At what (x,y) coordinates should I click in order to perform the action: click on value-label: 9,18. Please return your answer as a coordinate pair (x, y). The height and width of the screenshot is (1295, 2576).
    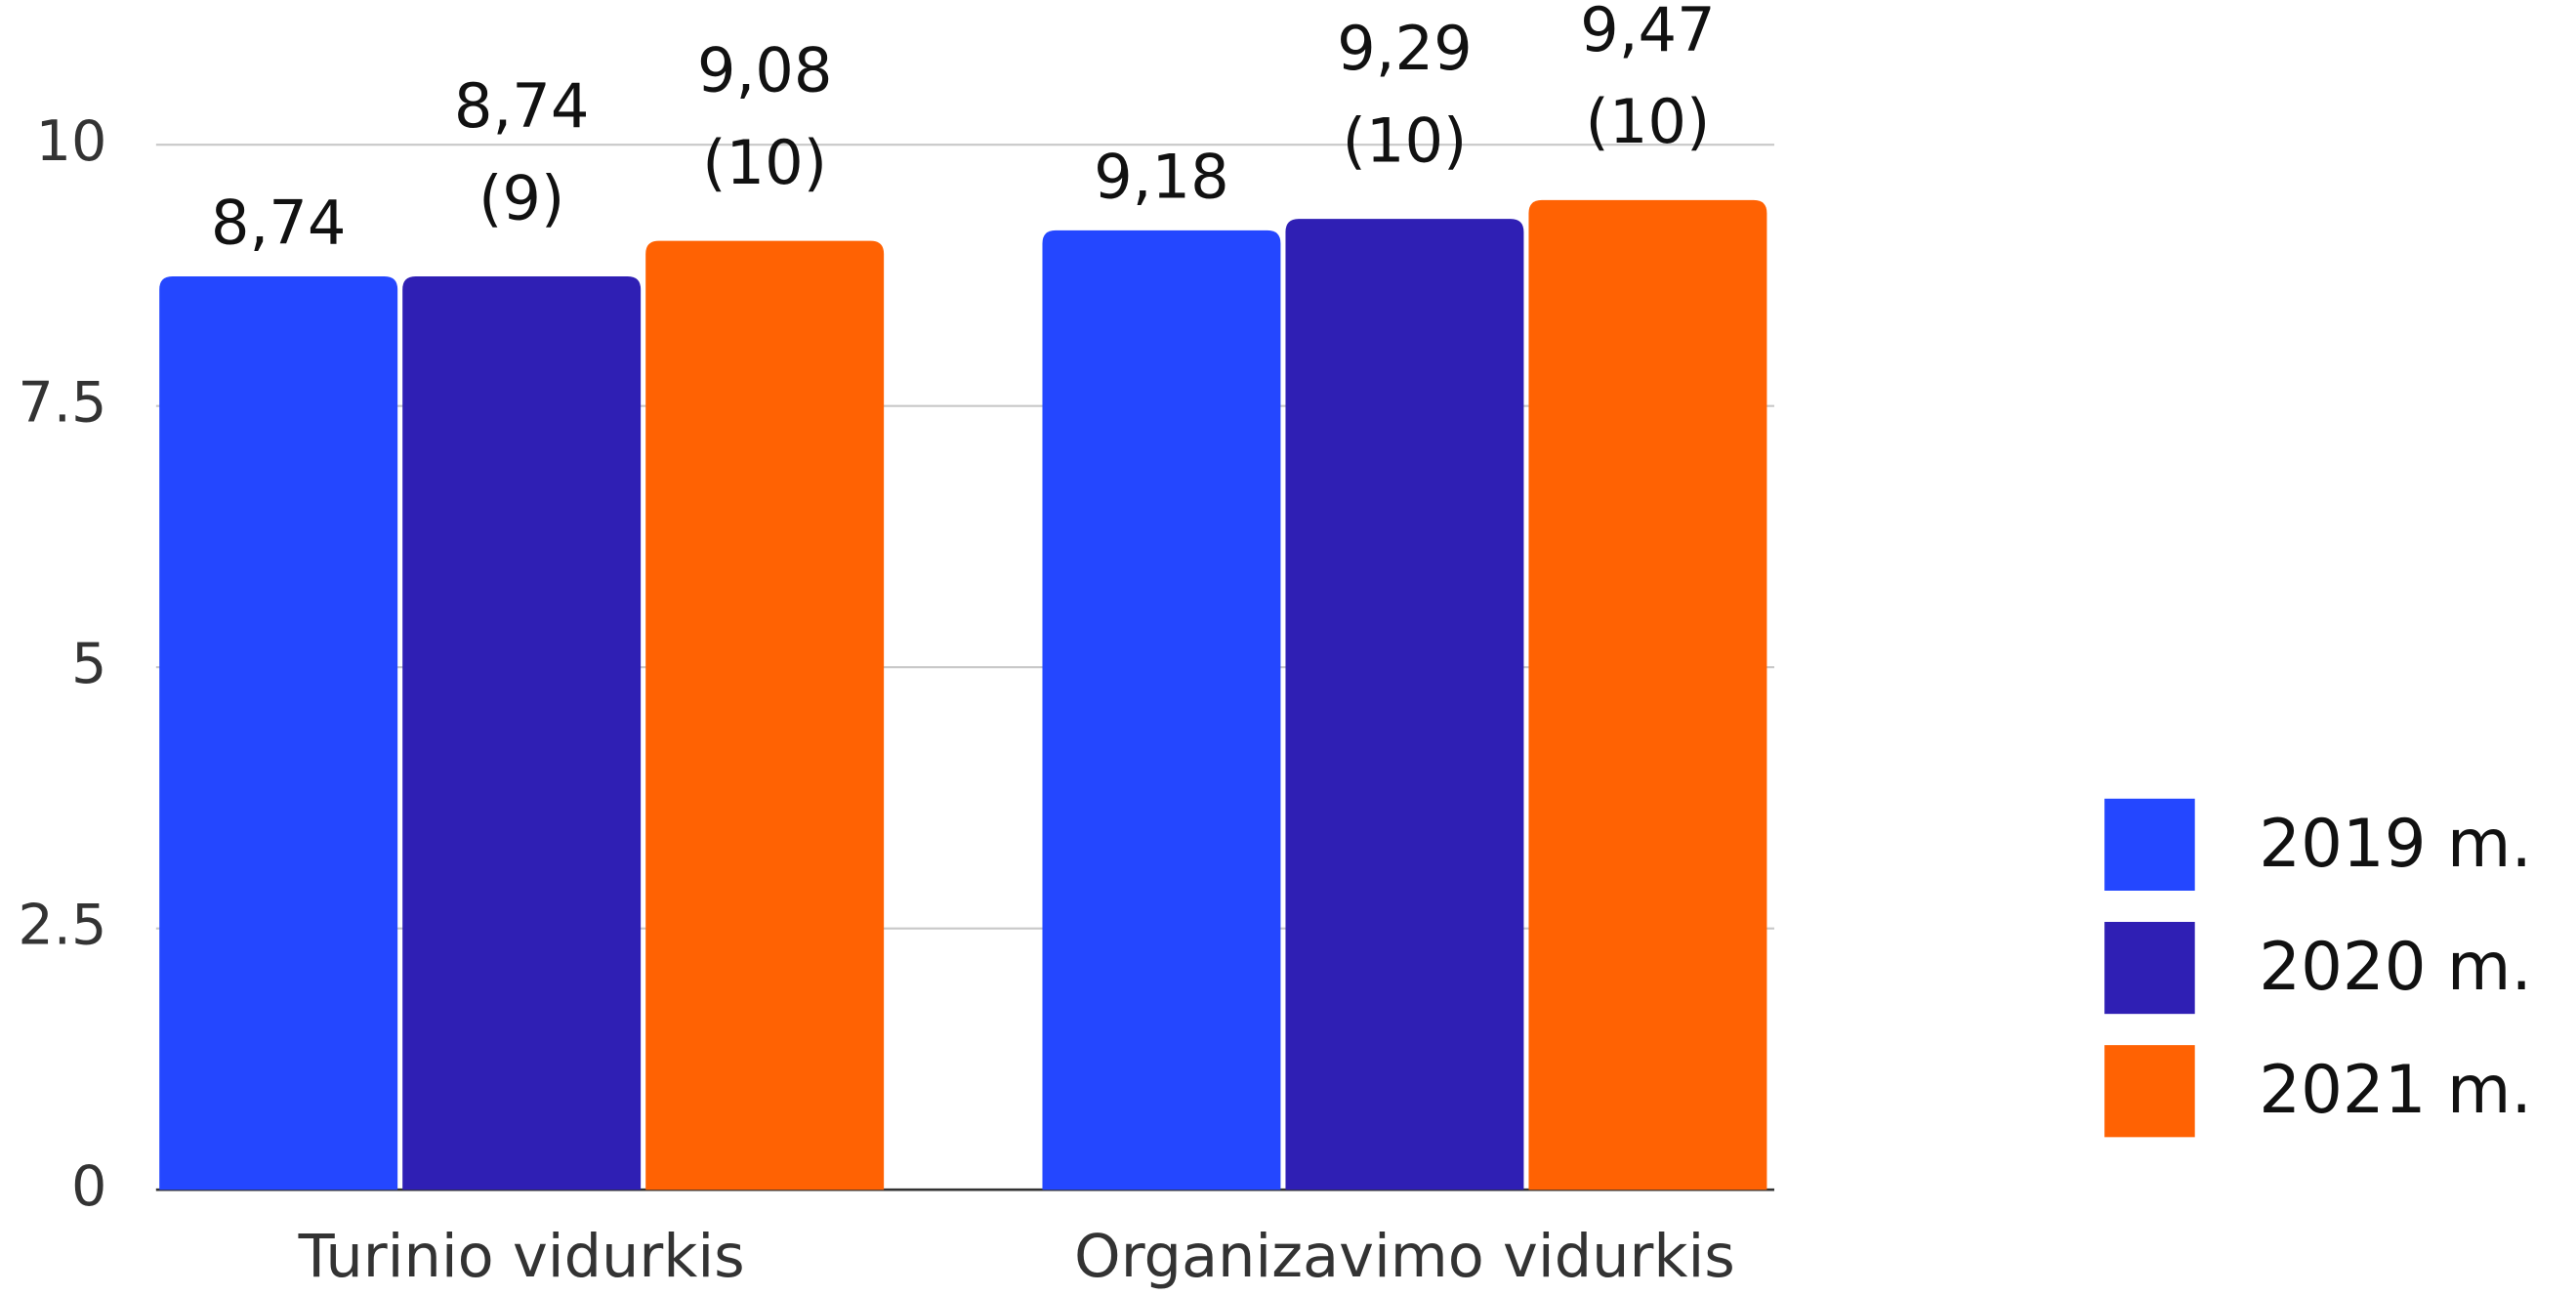
    Looking at the image, I should click on (1161, 177).